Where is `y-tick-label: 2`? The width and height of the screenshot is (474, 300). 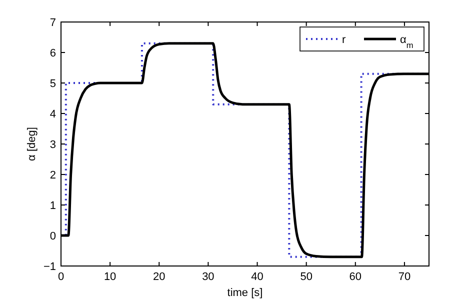 y-tick-label: 2 is located at coordinates (53, 176).